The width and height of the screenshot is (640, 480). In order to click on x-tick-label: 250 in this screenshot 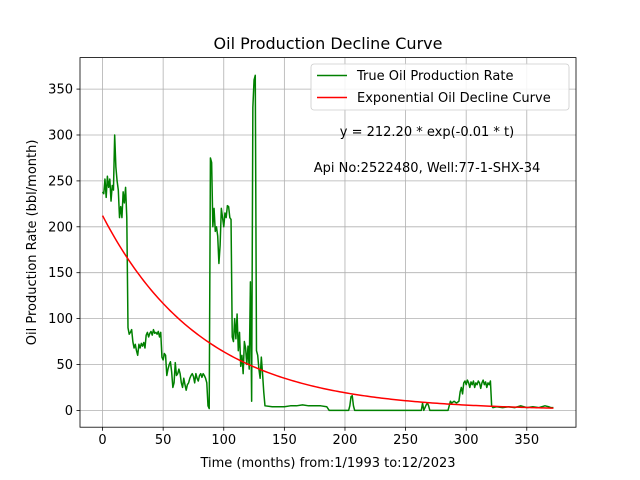, I will do `click(405, 440)`.